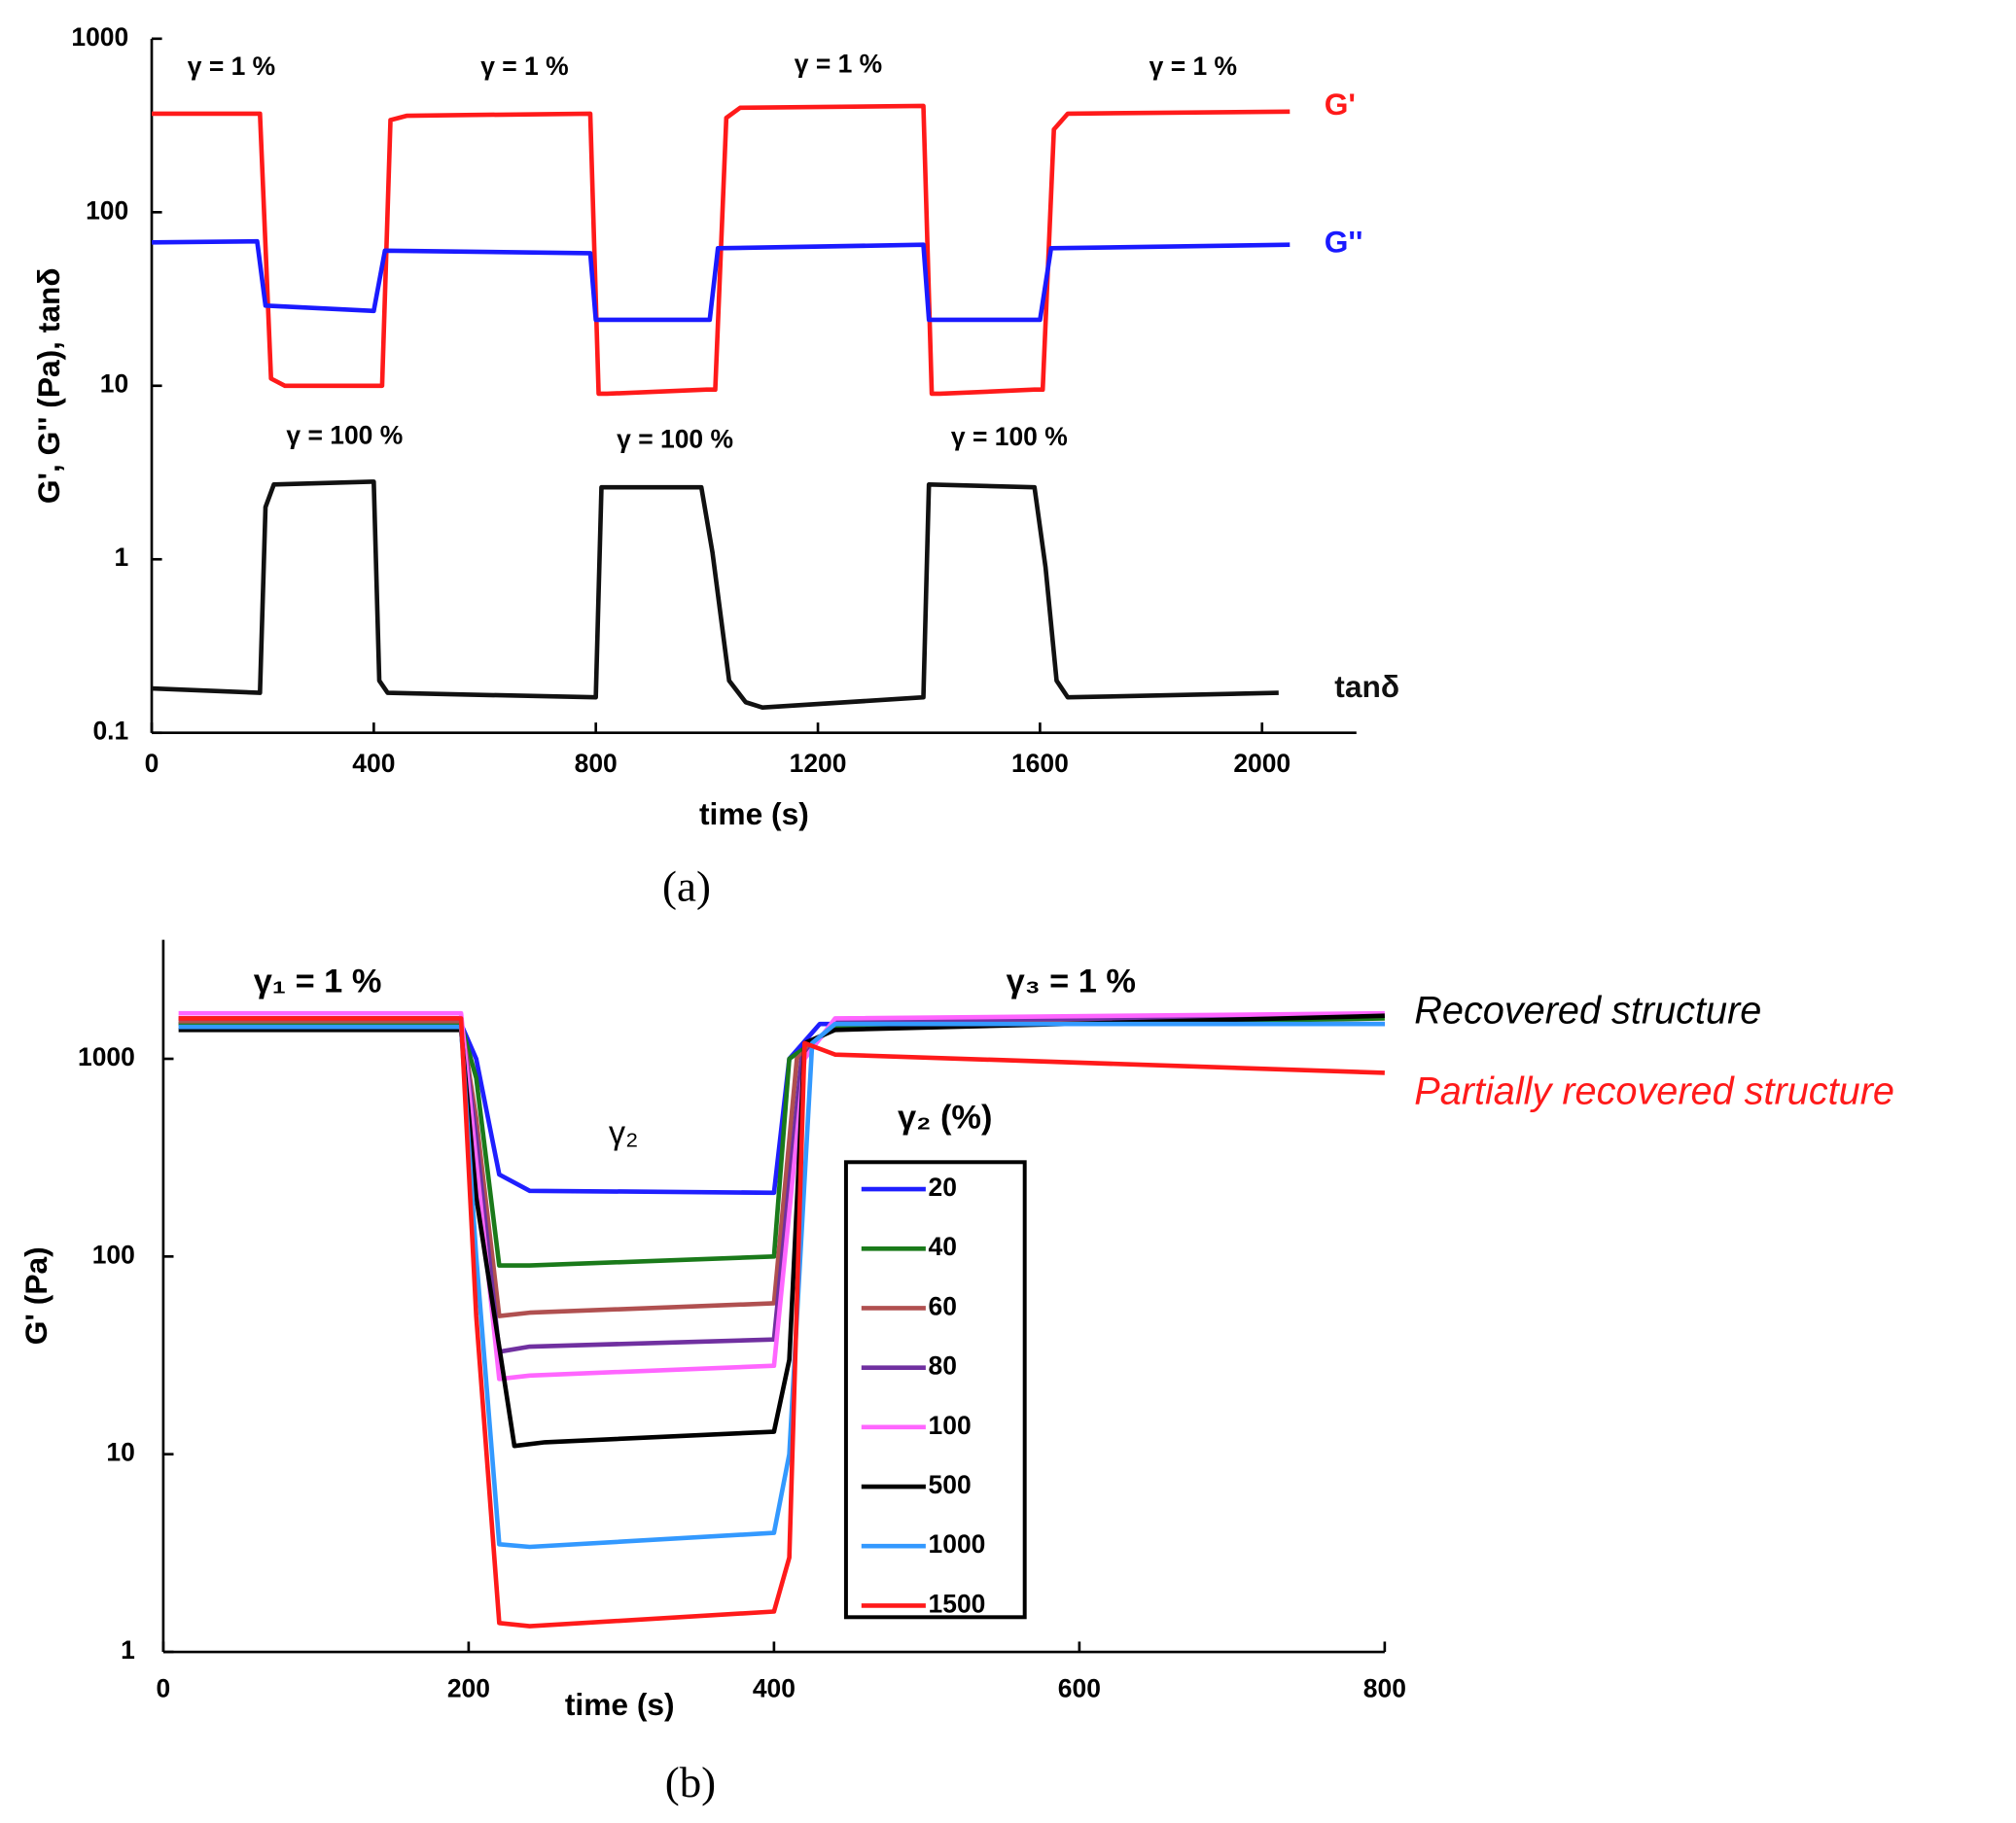  Describe the element at coordinates (1040, 763) in the screenshot. I see `x-tick-label: 1600` at that location.